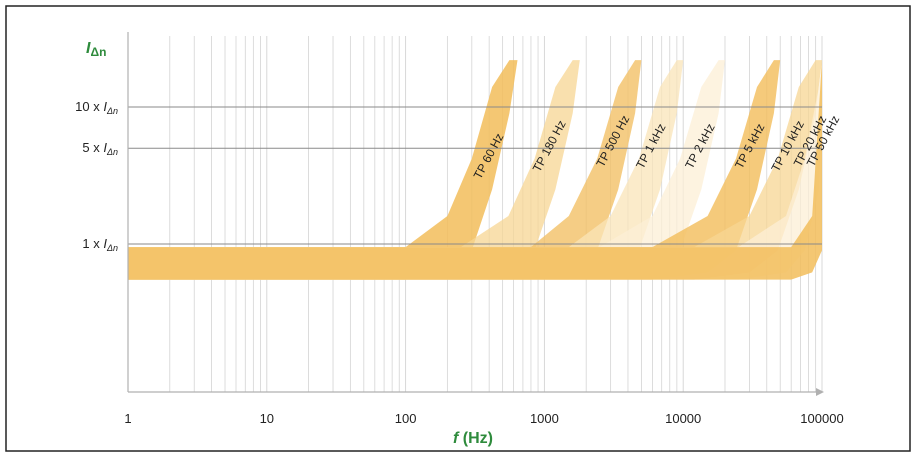 Image resolution: width=916 pixels, height=460 pixels. I want to click on reference-label-1: 1 x IΔn, so click(100, 244).